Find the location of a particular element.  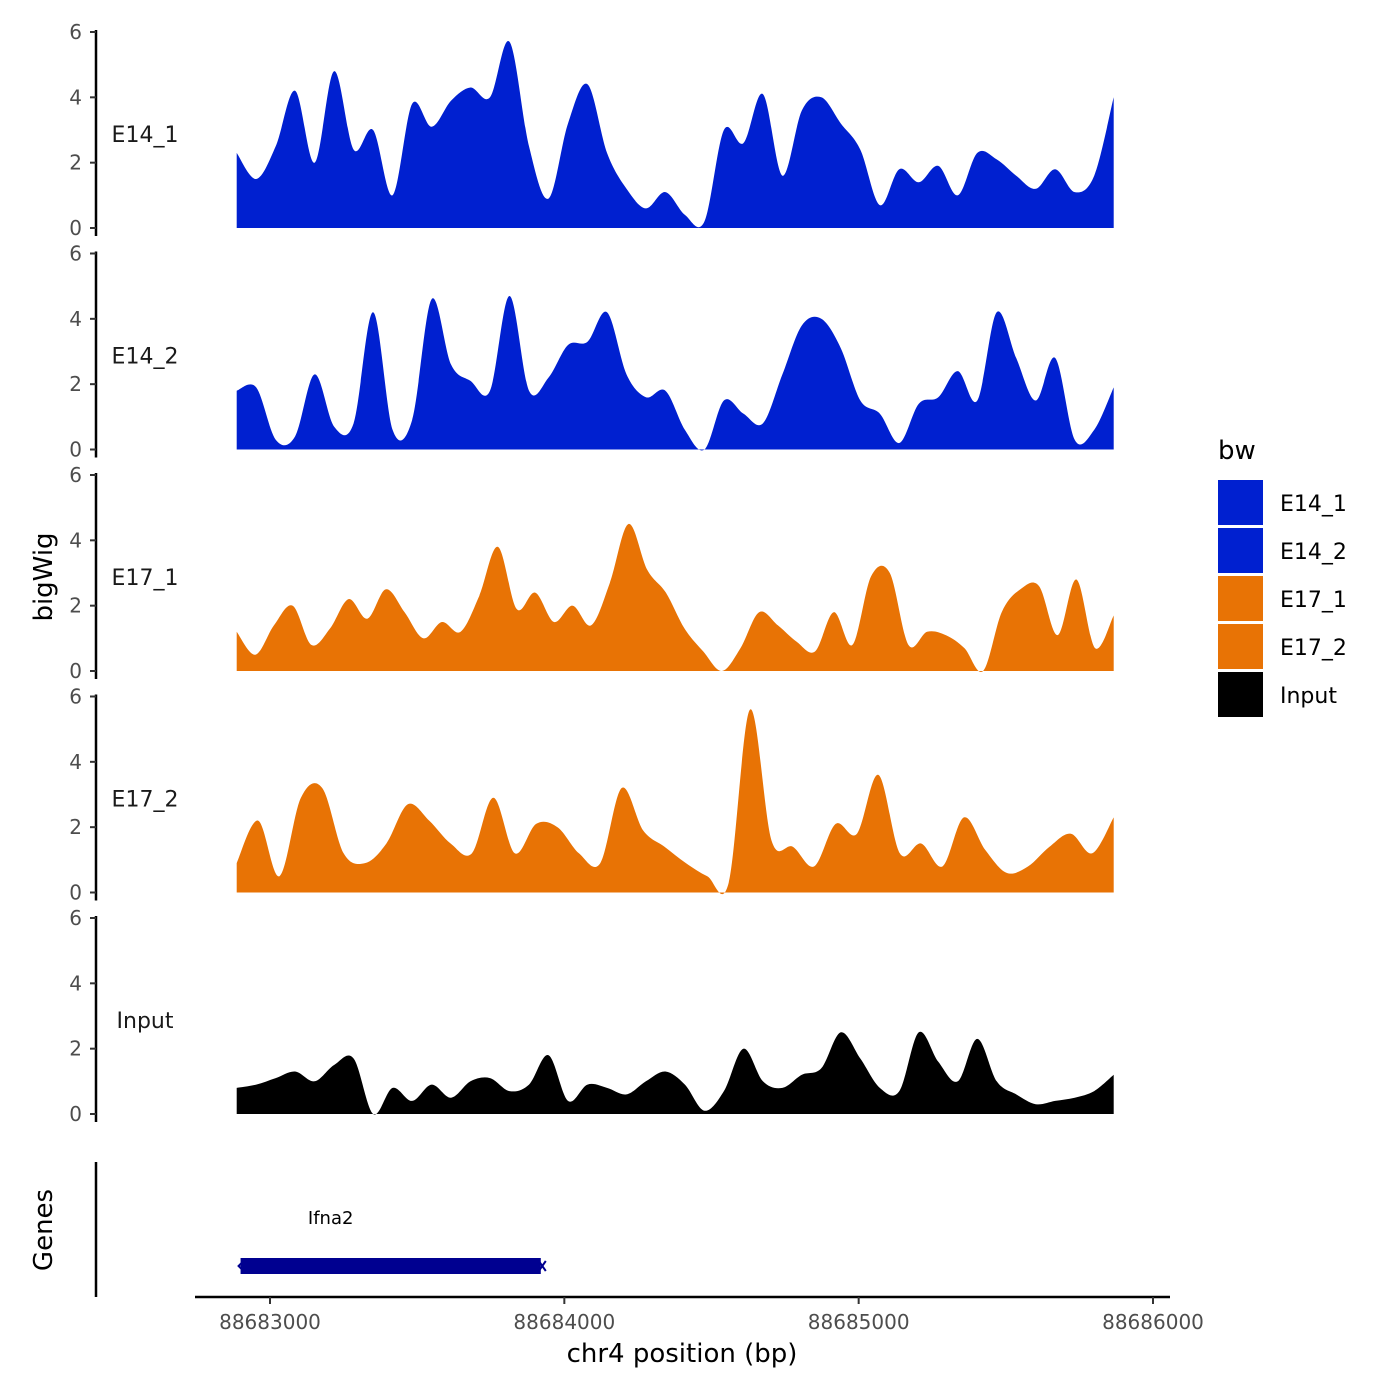

track-e14-2: 0 2 4 6 E14_2 is located at coordinates (591, 352).